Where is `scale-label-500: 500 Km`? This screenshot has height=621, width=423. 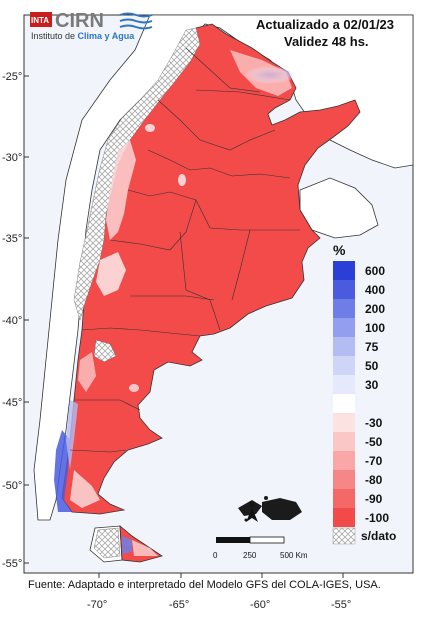 scale-label-500: 500 Km is located at coordinates (294, 555).